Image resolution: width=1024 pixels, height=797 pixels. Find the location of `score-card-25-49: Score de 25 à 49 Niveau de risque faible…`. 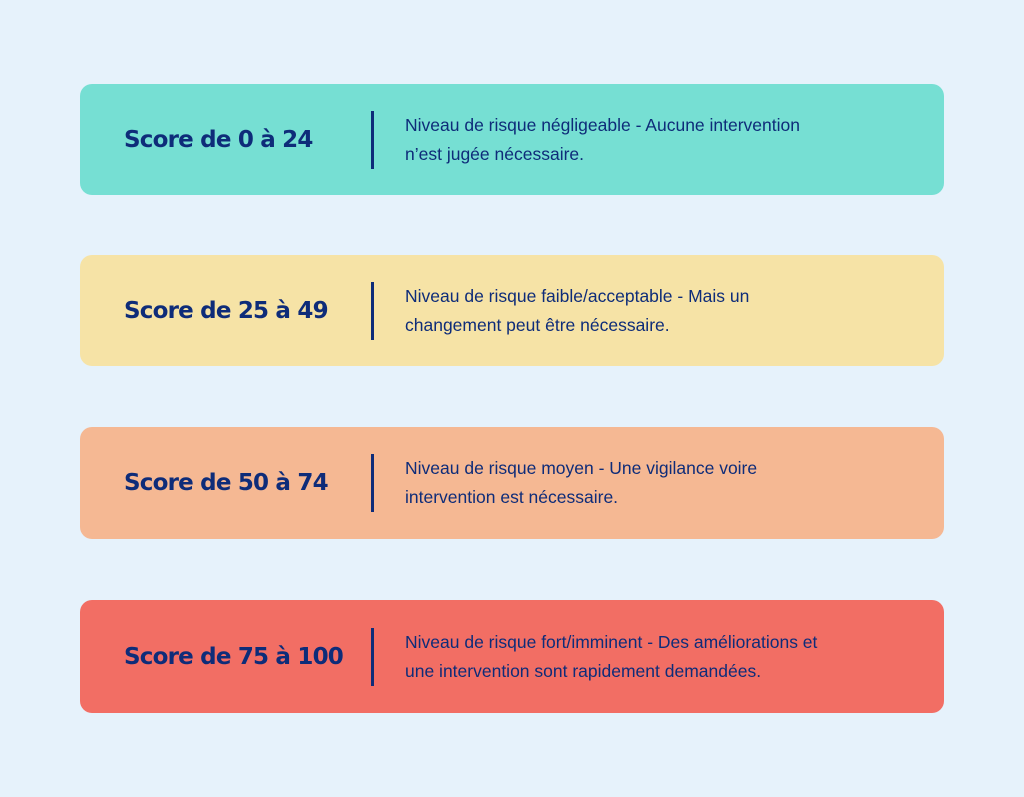

score-card-25-49: Score de 25 à 49 Niveau de risque faible… is located at coordinates (512, 310).